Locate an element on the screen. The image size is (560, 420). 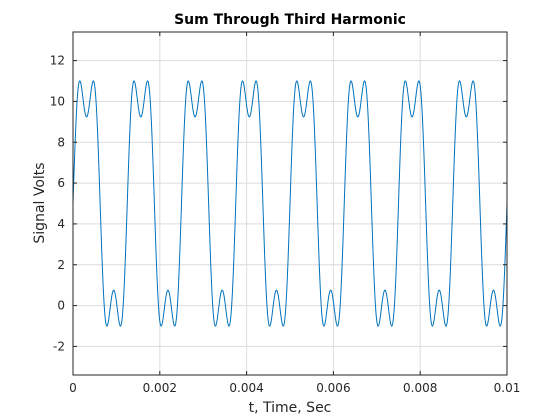
x-tick-label: 0.002 is located at coordinates (160, 388).